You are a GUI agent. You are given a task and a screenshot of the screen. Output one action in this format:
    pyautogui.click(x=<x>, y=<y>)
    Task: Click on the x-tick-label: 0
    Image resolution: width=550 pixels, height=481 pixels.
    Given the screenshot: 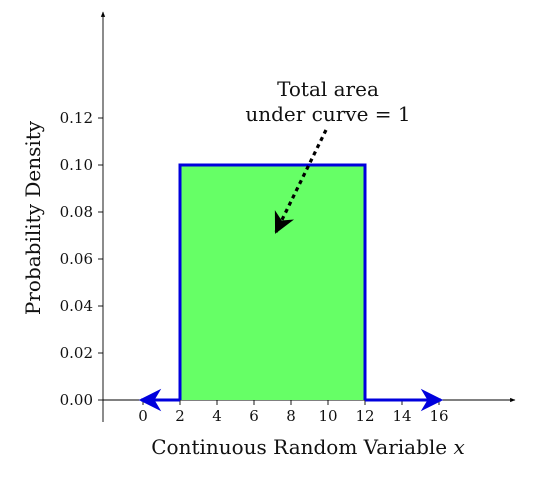 What is the action you would take?
    pyautogui.click(x=143, y=416)
    